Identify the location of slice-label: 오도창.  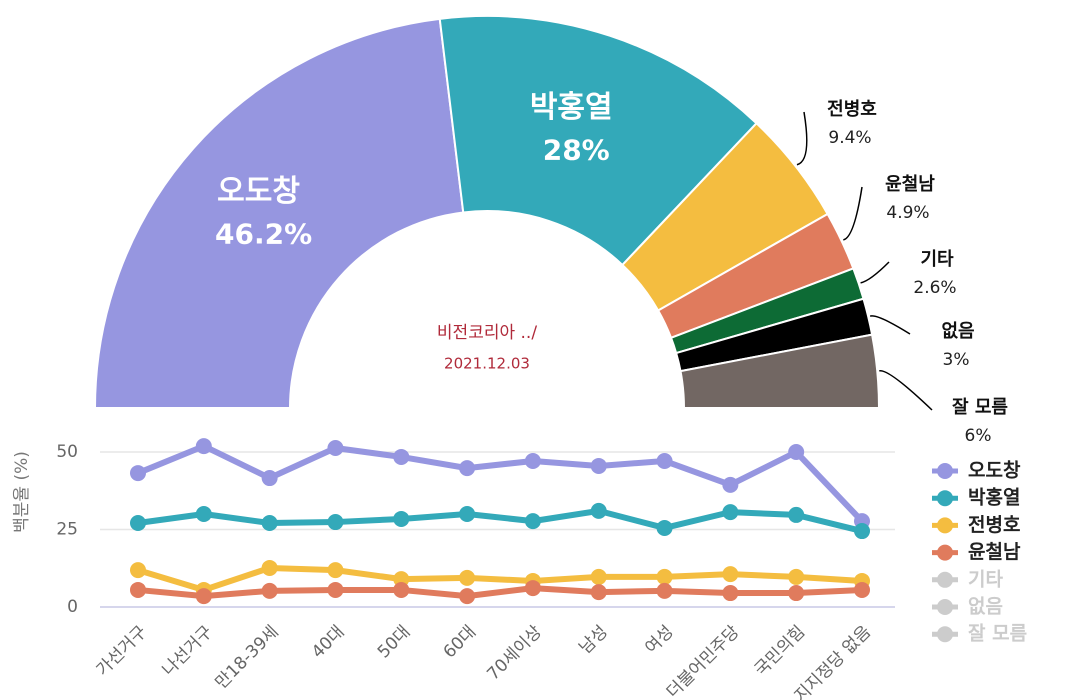
(258, 191).